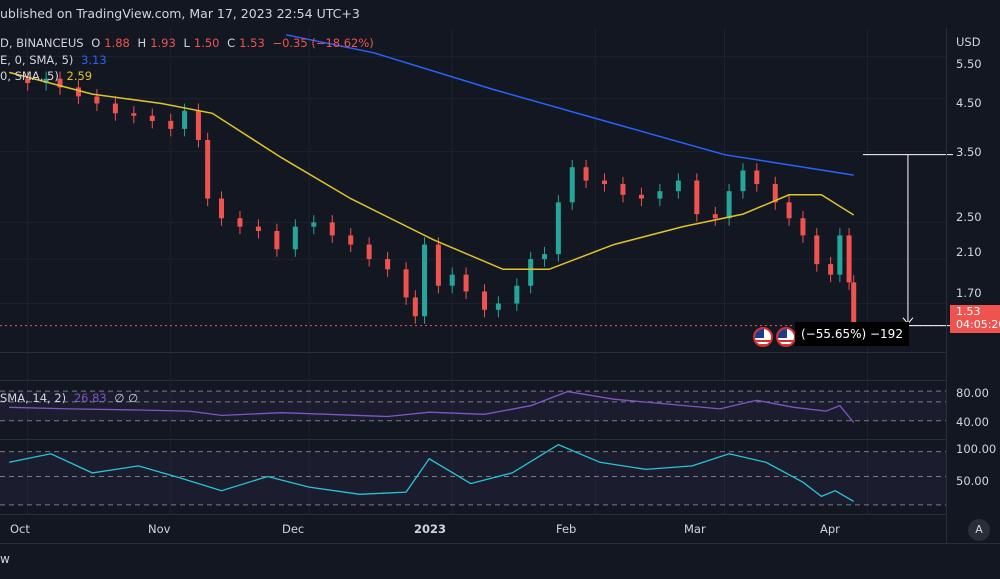  What do you see at coordinates (163, 43) in the screenshot?
I see `high-value: 1.93` at bounding box center [163, 43].